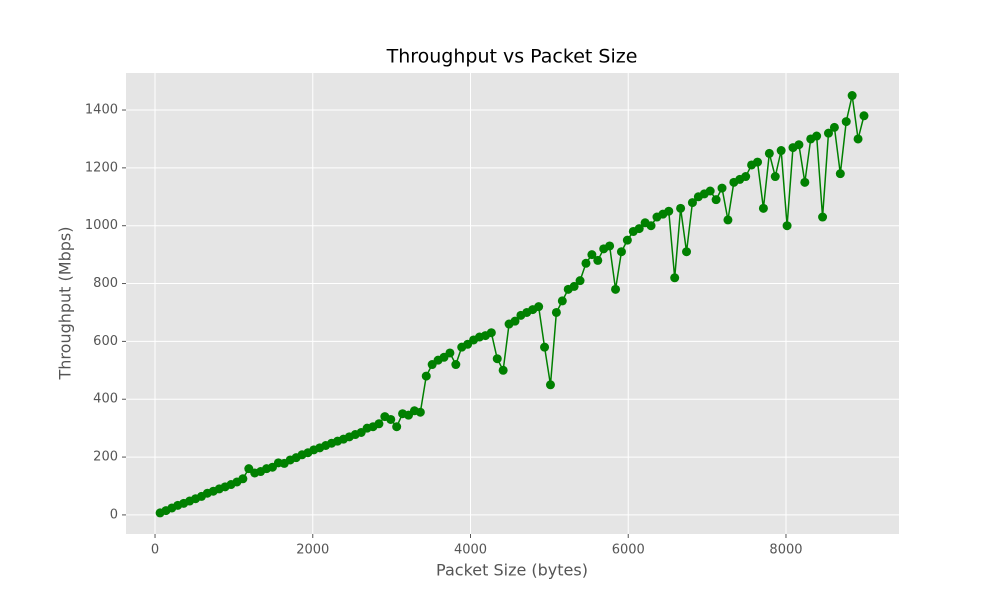 The width and height of the screenshot is (1000, 600). Describe the element at coordinates (105, 283) in the screenshot. I see `y-tick-label: 800` at that location.